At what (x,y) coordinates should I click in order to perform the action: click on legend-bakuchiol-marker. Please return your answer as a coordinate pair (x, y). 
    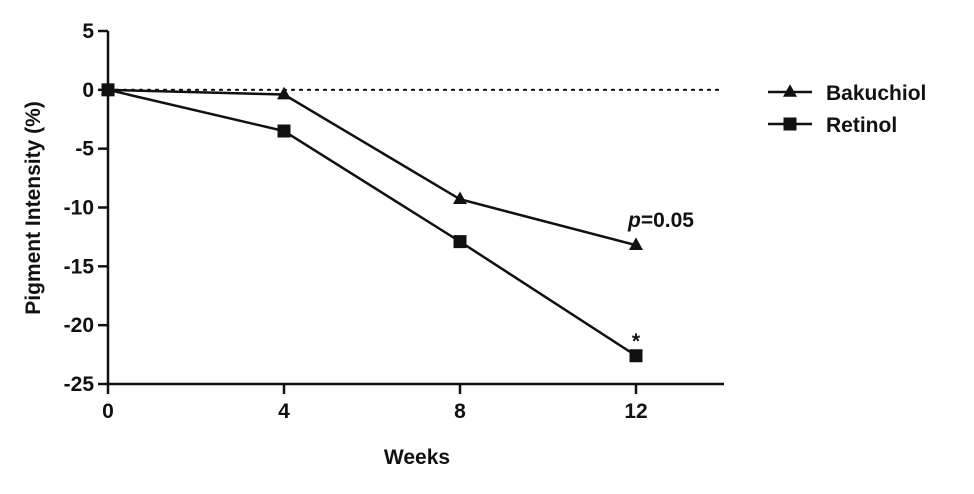
    Looking at the image, I should click on (790, 90).